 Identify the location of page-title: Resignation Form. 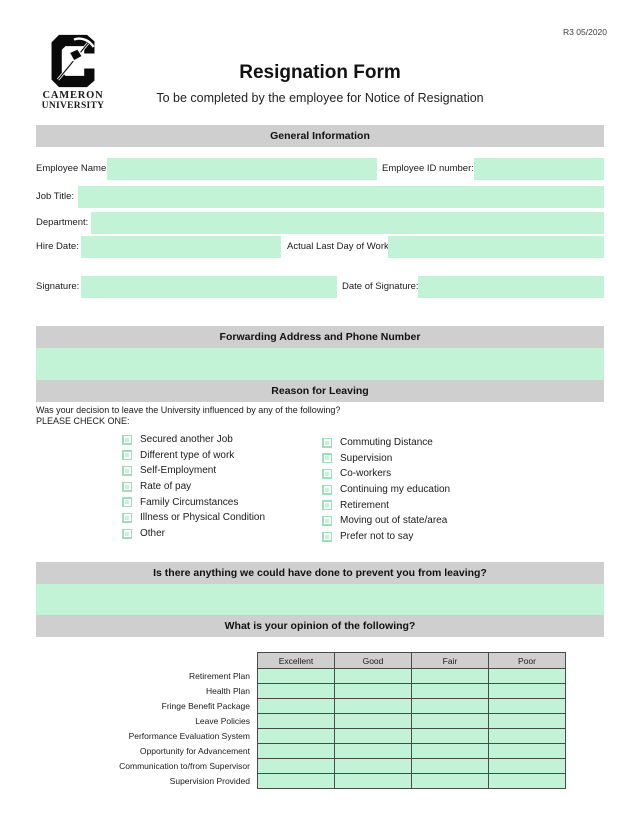
(320, 72).